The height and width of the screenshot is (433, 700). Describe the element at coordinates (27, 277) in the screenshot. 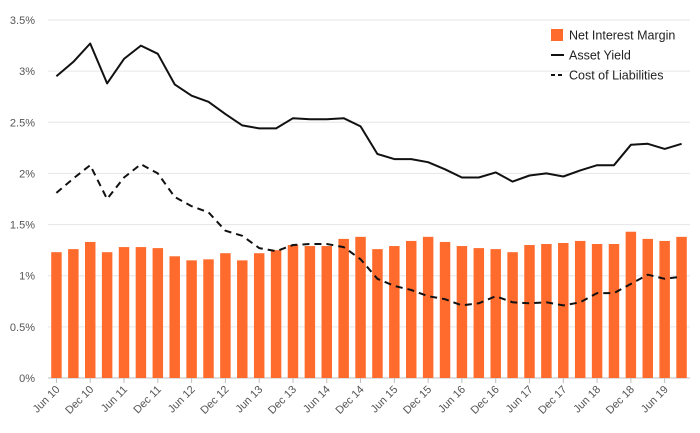

I see `y-tick-label: 1%` at that location.